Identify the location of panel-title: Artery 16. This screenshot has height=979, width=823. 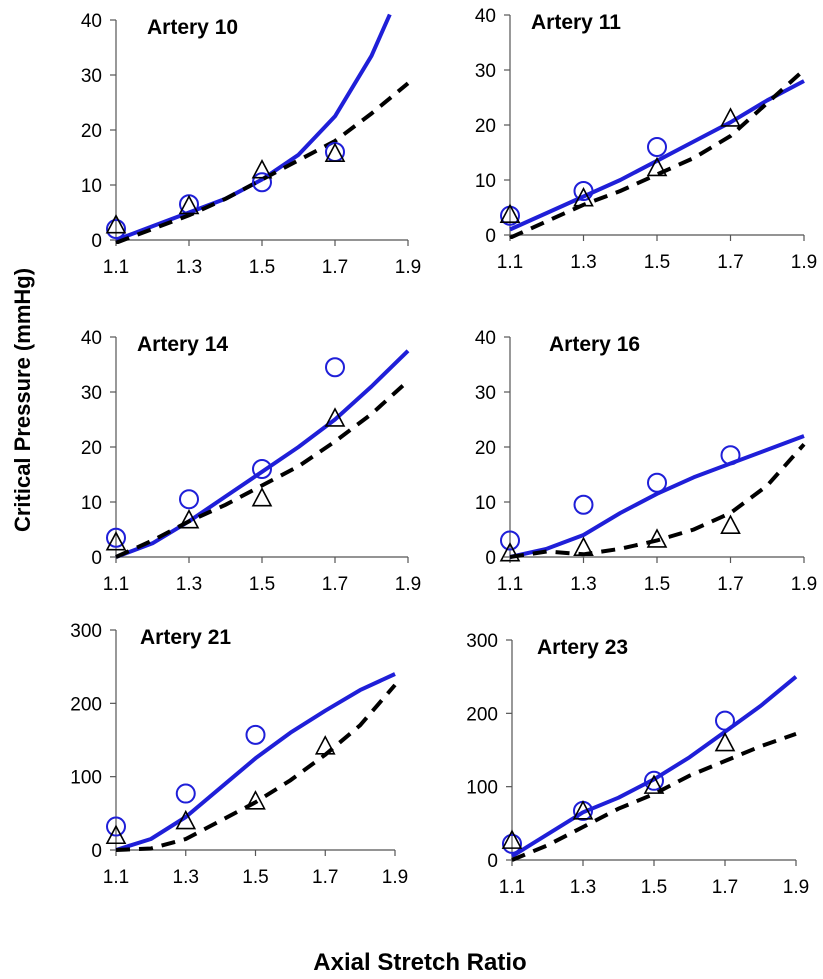
(594, 344).